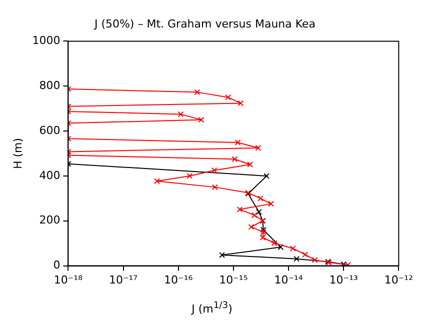 The width and height of the screenshot is (424, 327). What do you see at coordinates (49, 220) in the screenshot?
I see `y-tick-label: 200` at bounding box center [49, 220].